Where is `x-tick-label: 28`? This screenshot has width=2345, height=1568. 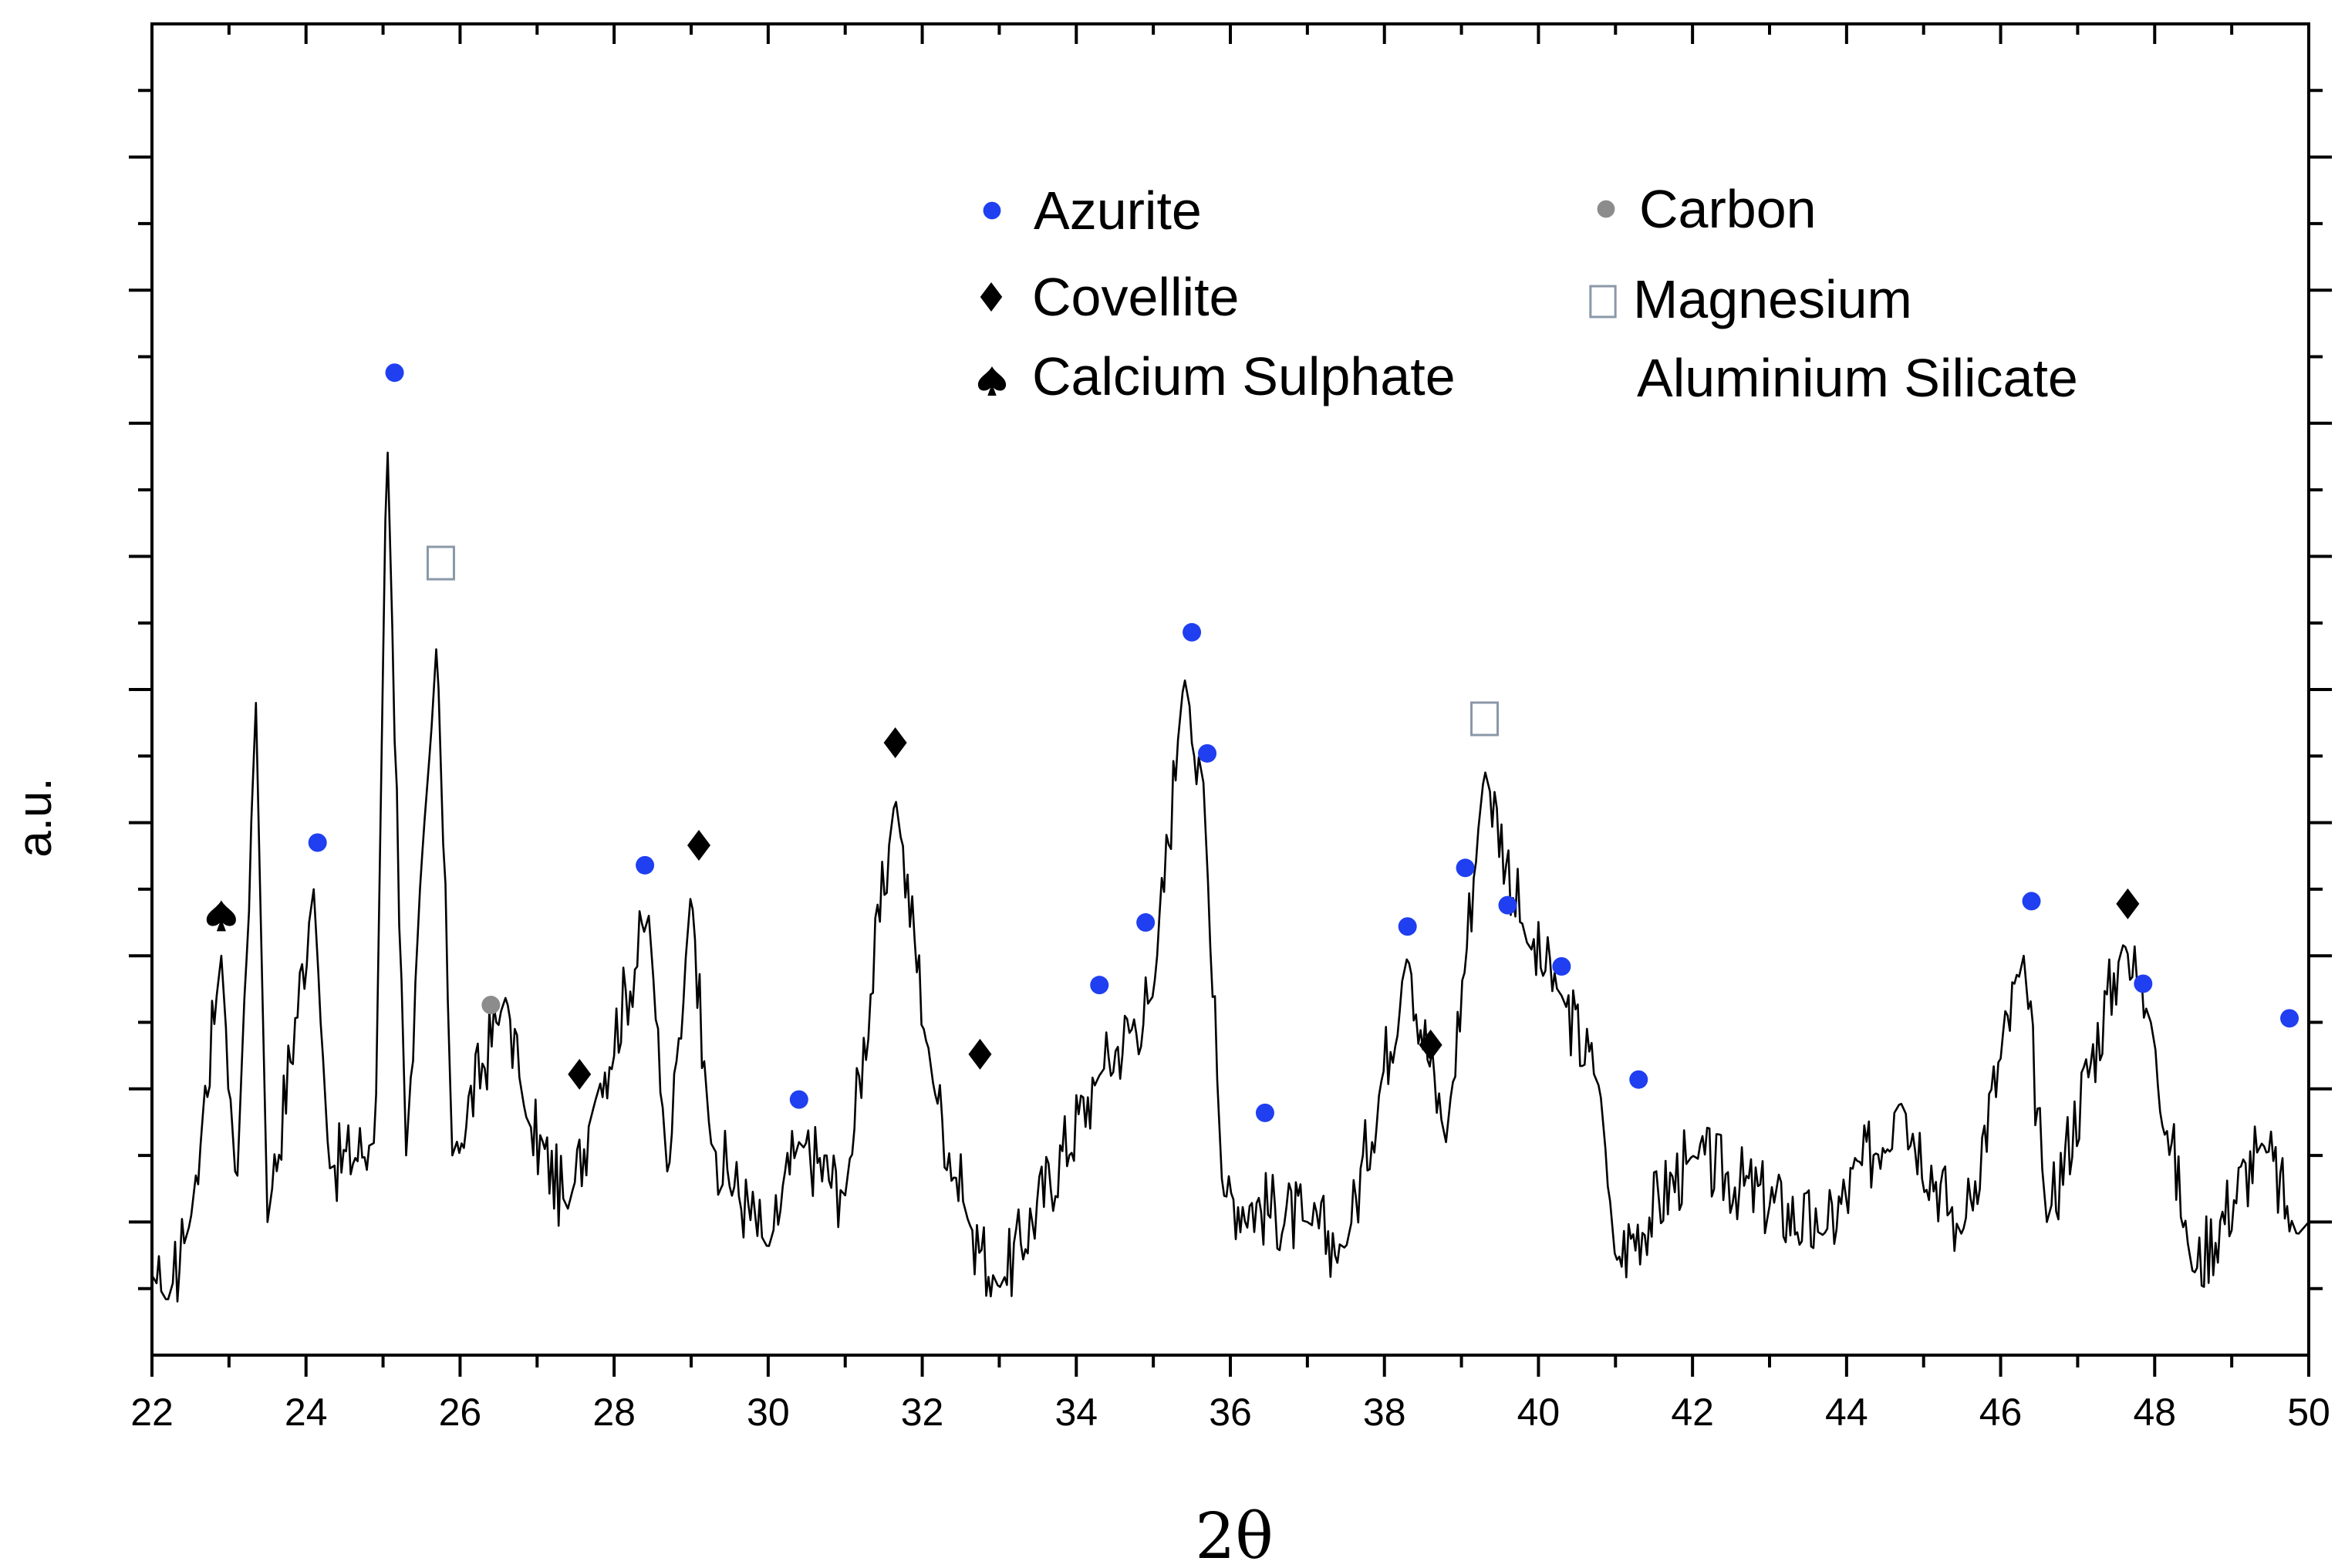 x-tick-label: 28 is located at coordinates (614, 1413).